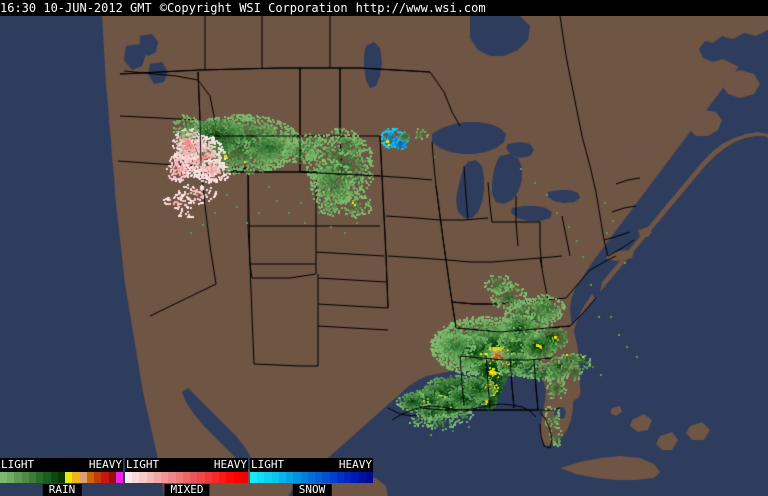 Image resolution: width=768 pixels, height=496 pixels. Describe the element at coordinates (186, 465) in the screenshot. I see `legend-mixed-scale-labels: LIGHT HEAVY` at that location.